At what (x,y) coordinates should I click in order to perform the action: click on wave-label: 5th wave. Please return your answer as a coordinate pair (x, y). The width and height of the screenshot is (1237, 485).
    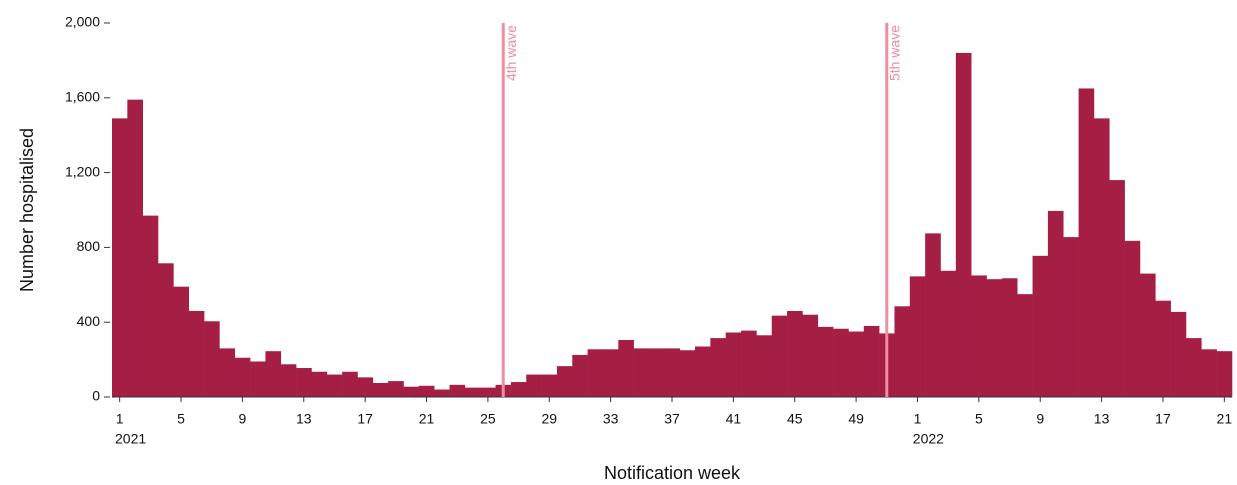
    Looking at the image, I should click on (894, 53).